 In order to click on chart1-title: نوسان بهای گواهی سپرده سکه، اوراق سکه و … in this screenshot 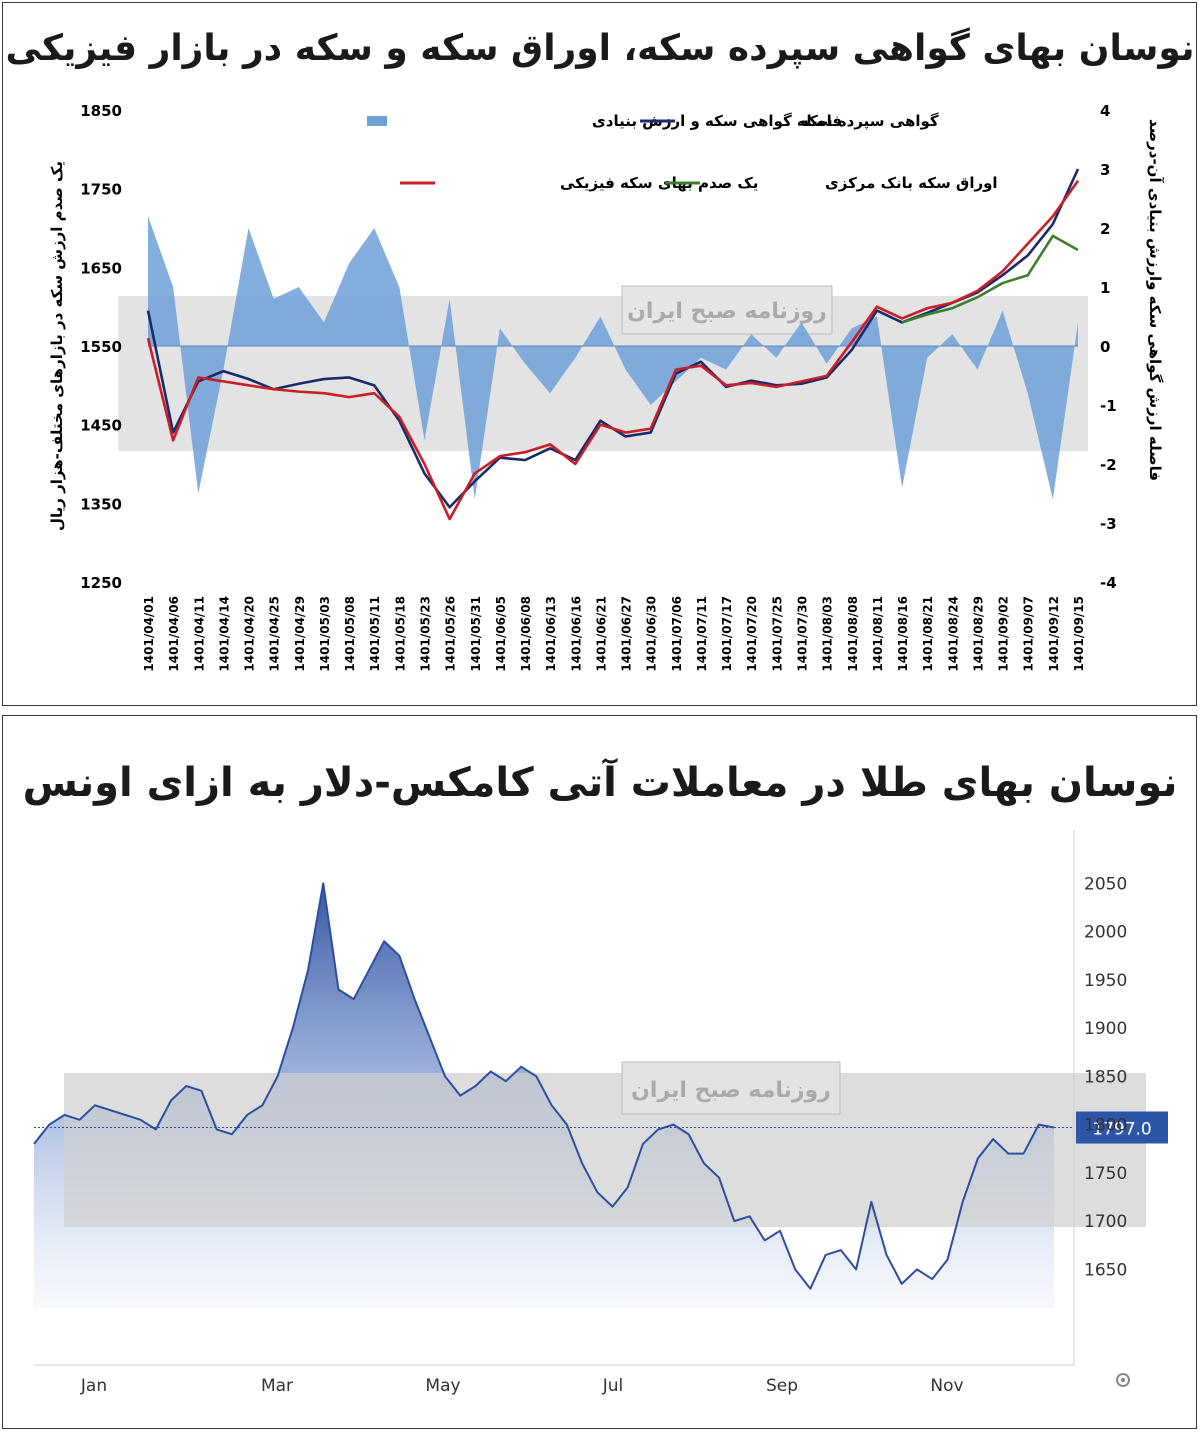, I will do `click(600, 48)`.